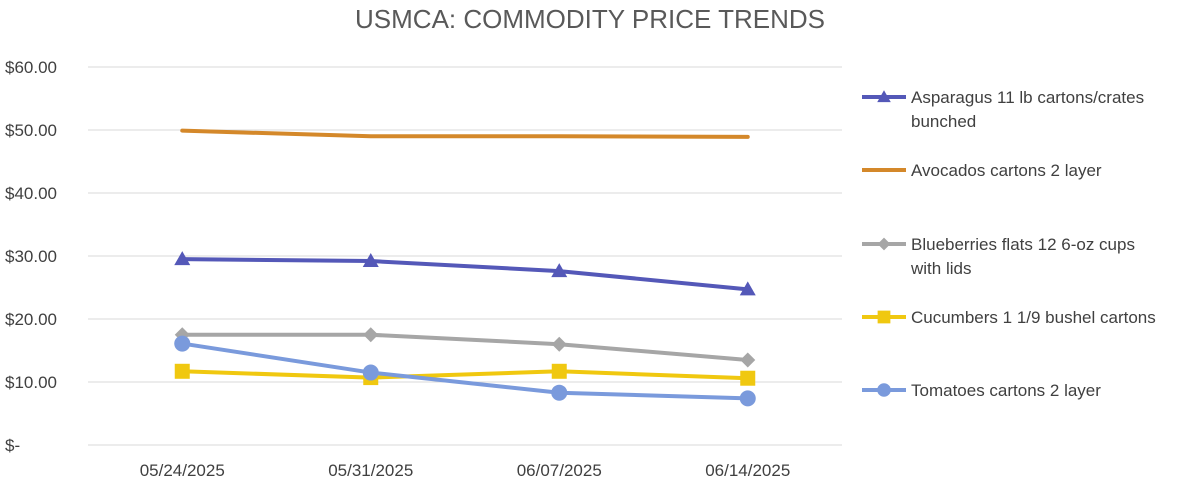 The image size is (1200, 487). I want to click on series-blueberries, so click(465, 347).